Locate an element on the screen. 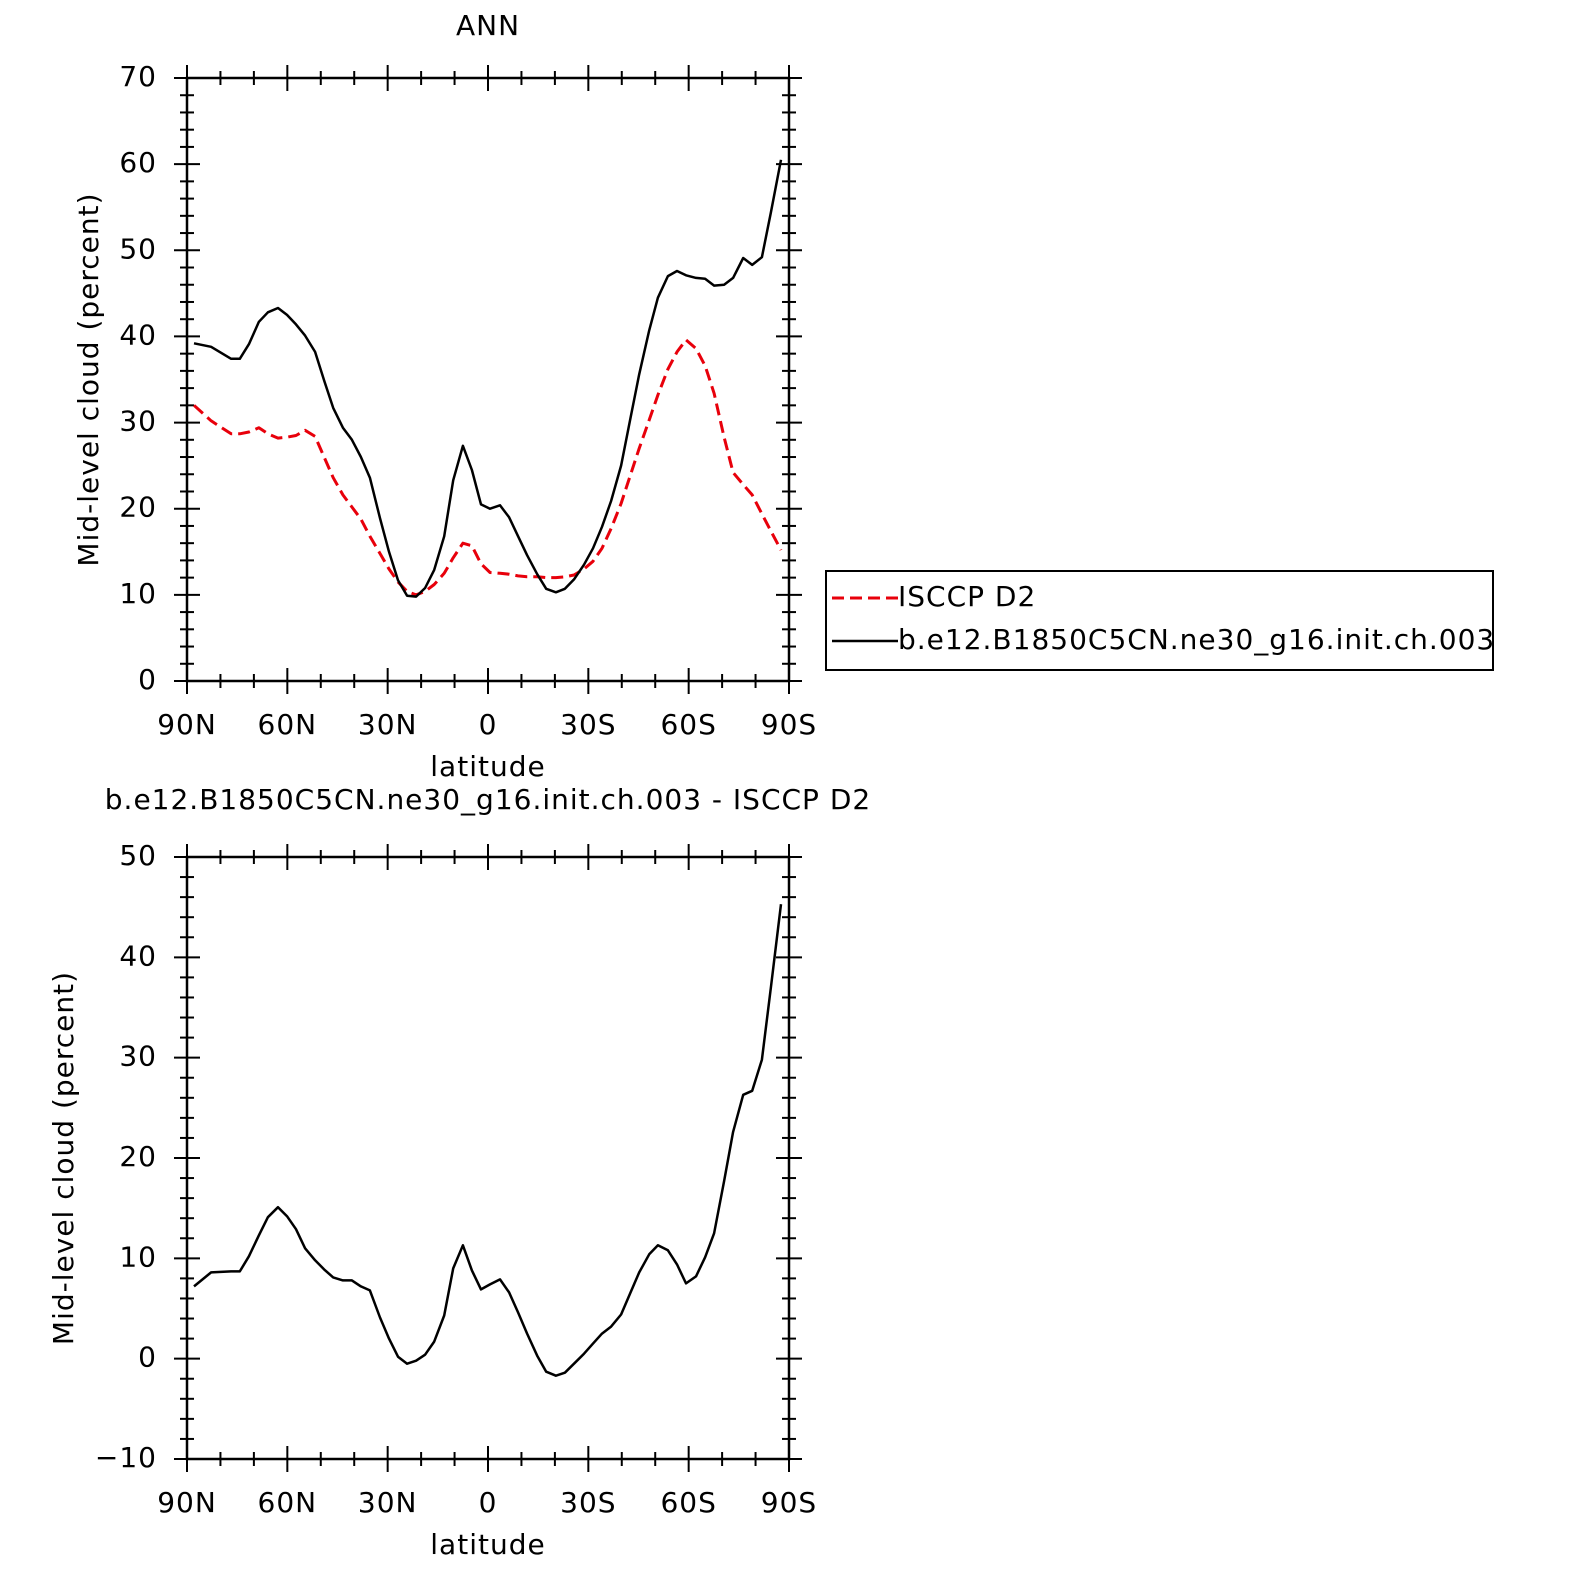  legend-box is located at coordinates (1159, 620).